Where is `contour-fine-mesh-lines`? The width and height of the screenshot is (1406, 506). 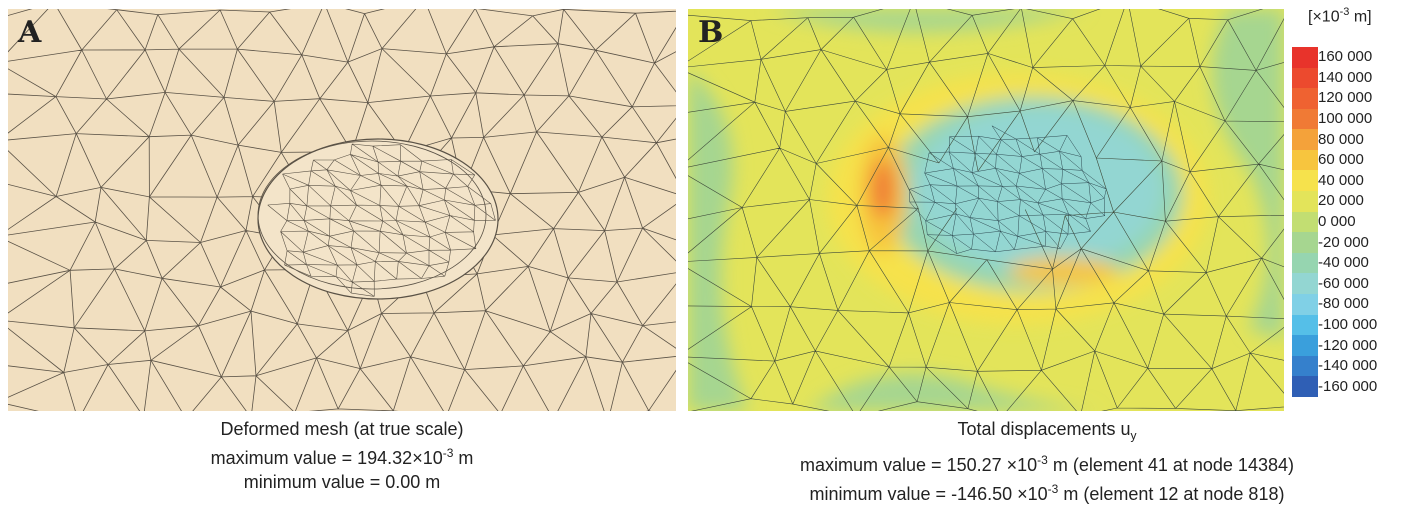
contour-fine-mesh-lines is located at coordinates (1008, 189).